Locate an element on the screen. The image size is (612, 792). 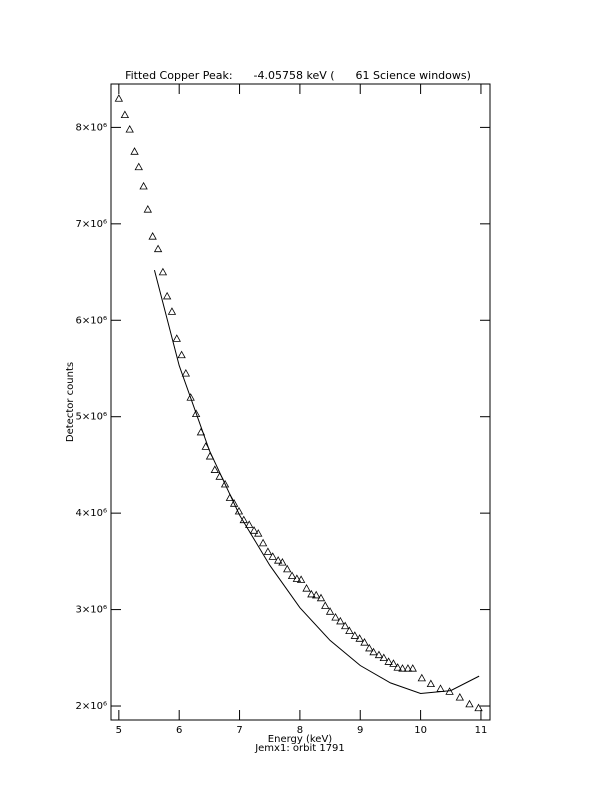
y-tick-label: 2×10⁶ is located at coordinates (91, 706).